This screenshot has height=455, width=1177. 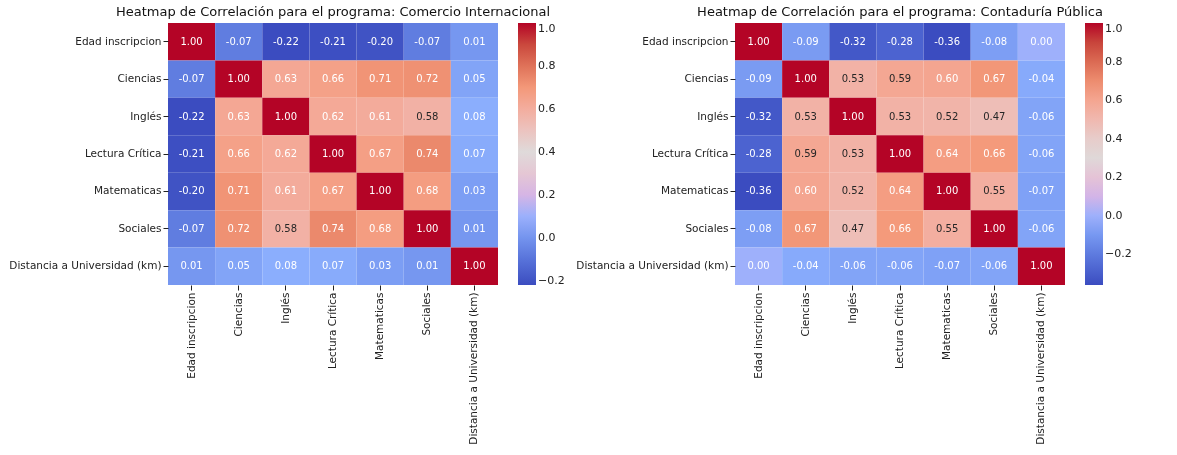 What do you see at coordinates (474, 191) in the screenshot?
I see `data-label: 0.03` at bounding box center [474, 191].